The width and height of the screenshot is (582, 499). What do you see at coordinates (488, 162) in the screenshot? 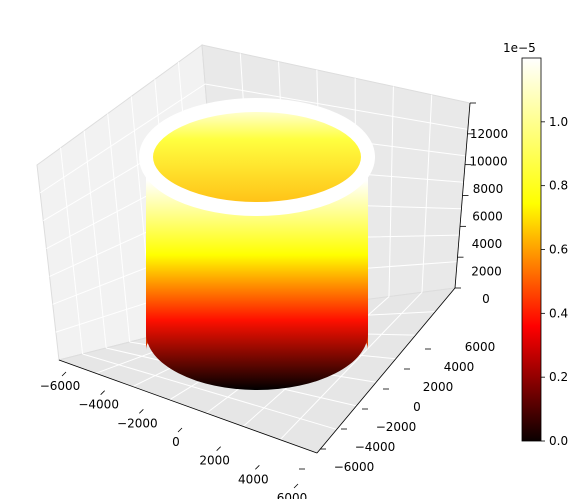
I see `z-tick-label: 10000` at bounding box center [488, 162].